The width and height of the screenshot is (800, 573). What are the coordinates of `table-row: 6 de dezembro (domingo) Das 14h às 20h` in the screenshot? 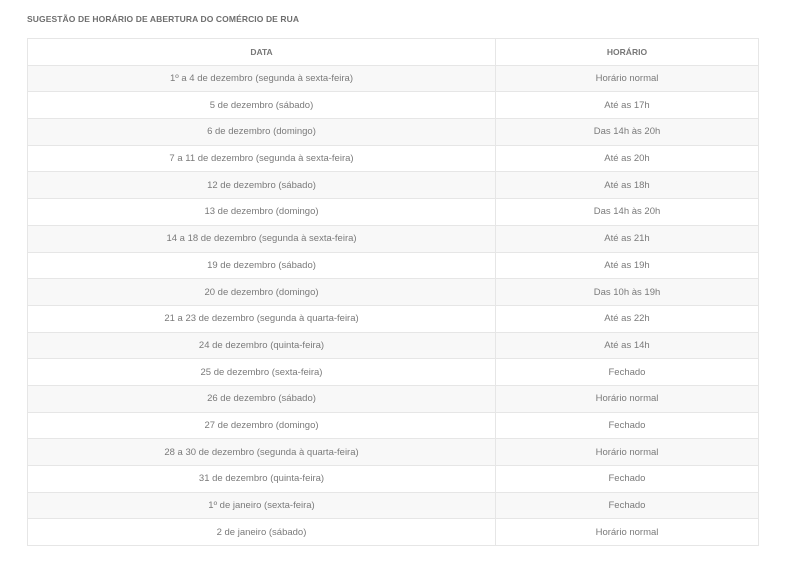 It's located at (393, 132).